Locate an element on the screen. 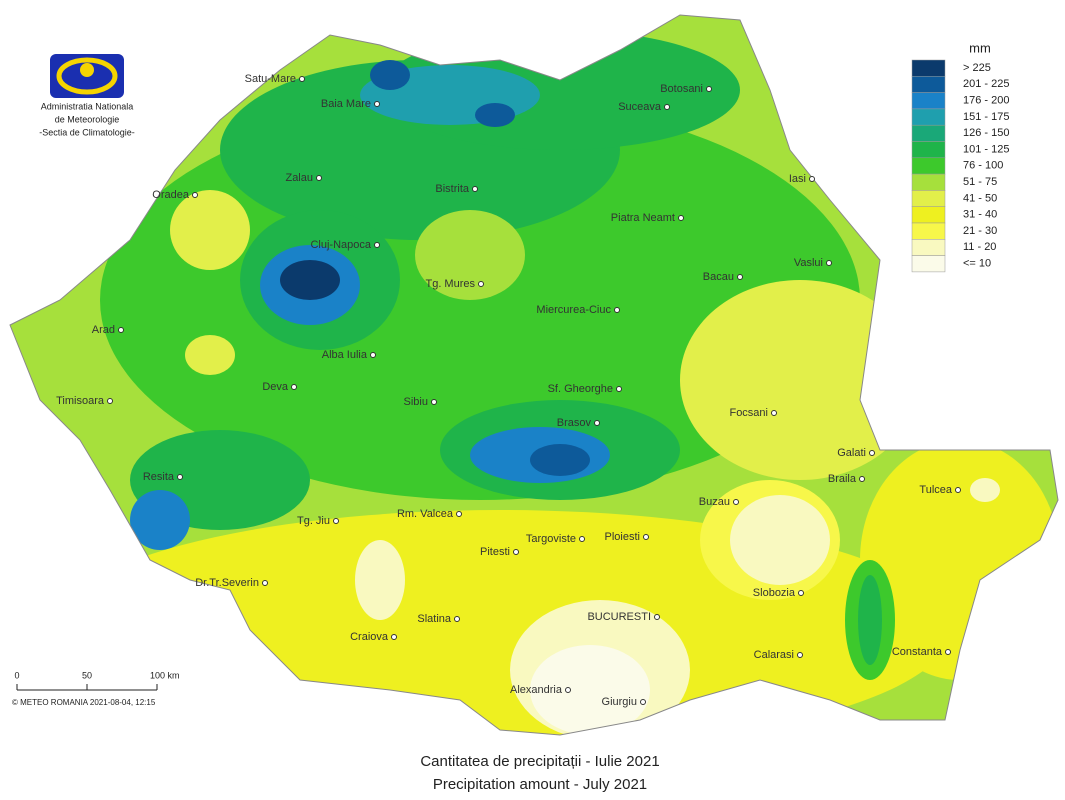  legend-label: 21 - 30 is located at coordinates (980, 231).